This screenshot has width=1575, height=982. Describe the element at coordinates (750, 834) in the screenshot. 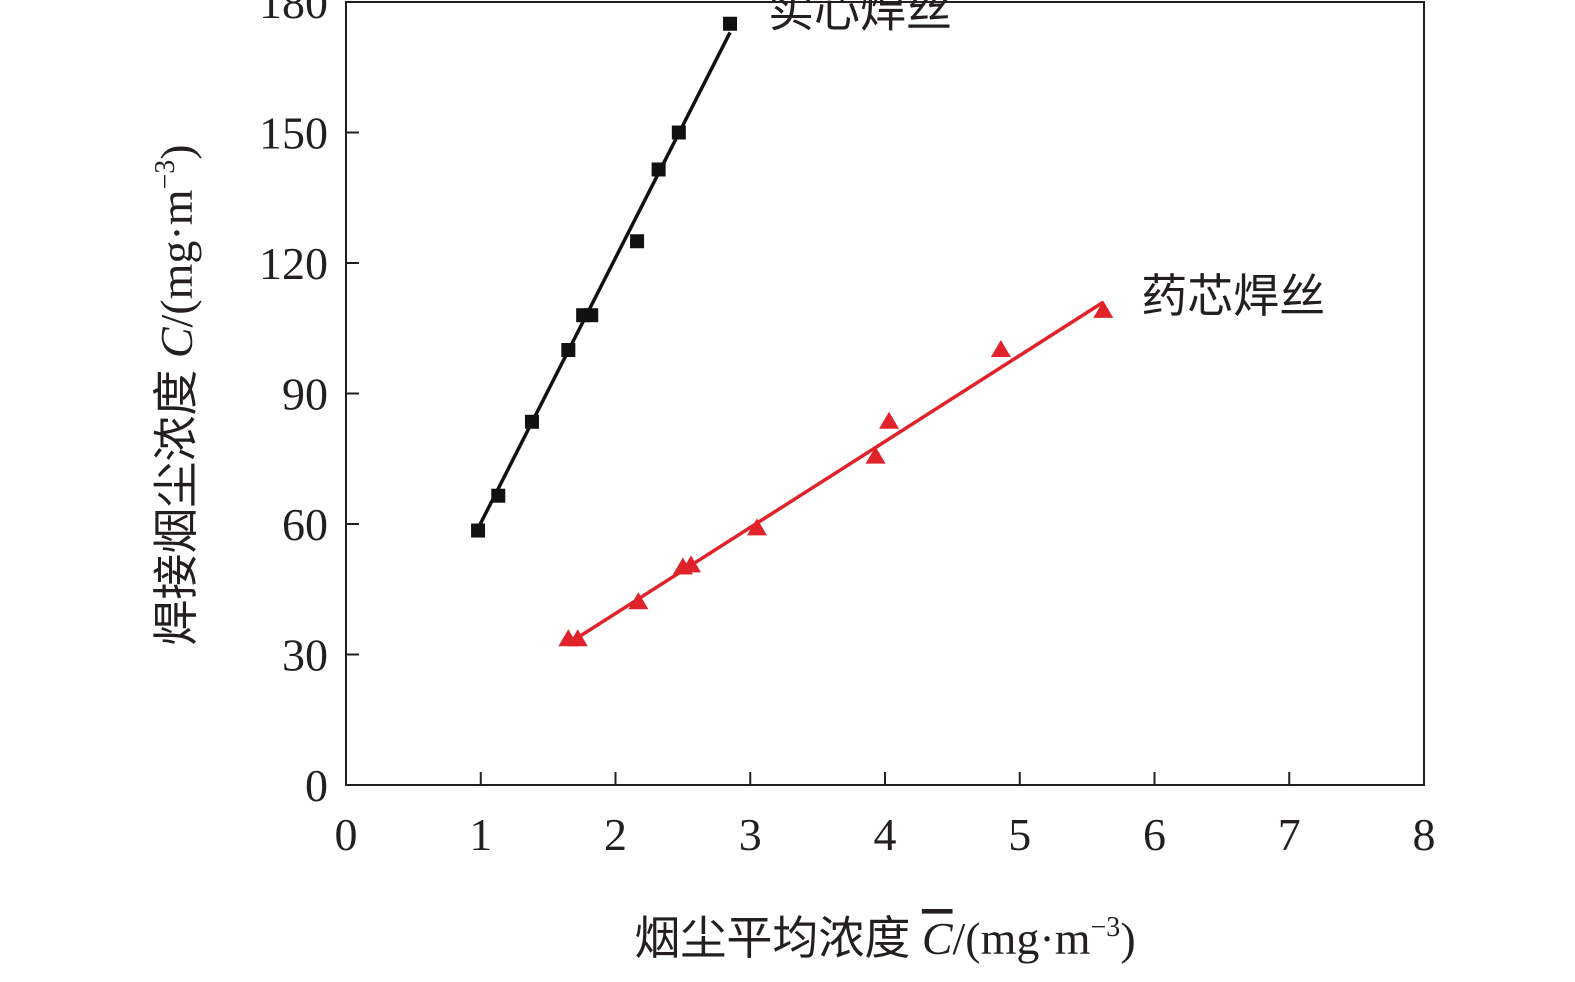

I see `x-tick-label: 3` at that location.